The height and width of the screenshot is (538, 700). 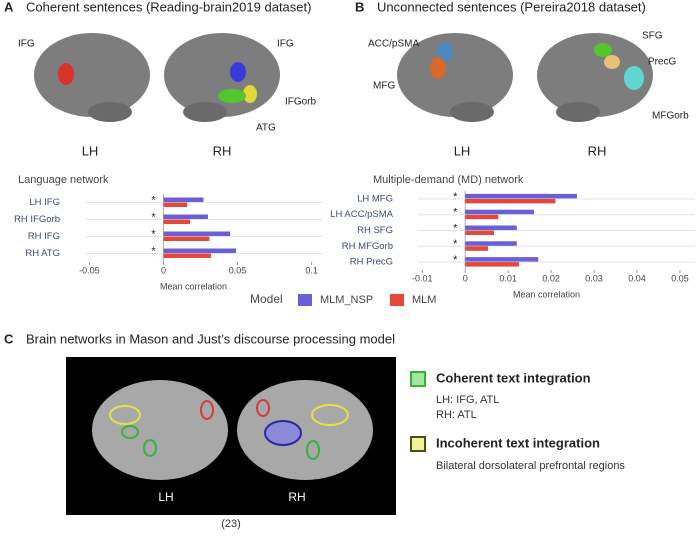 I want to click on y-tick-label: RH IFGorb, so click(x=37, y=219).